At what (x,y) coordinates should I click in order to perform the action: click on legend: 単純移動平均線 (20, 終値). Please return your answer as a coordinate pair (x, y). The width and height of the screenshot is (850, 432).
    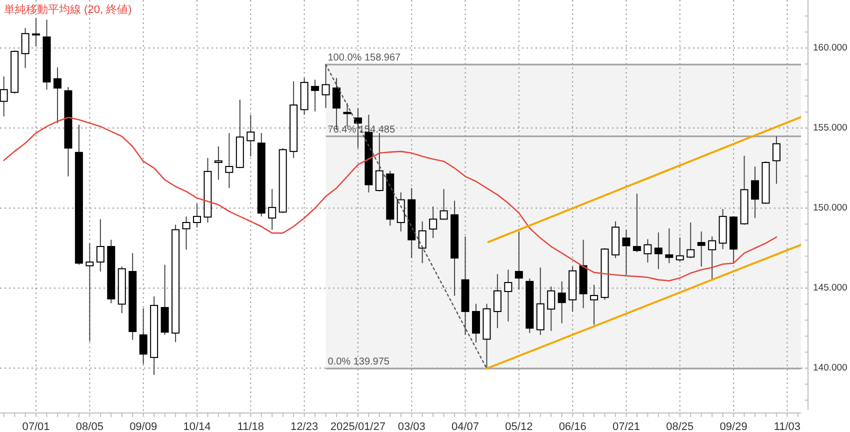
    Looking at the image, I should click on (68, 10).